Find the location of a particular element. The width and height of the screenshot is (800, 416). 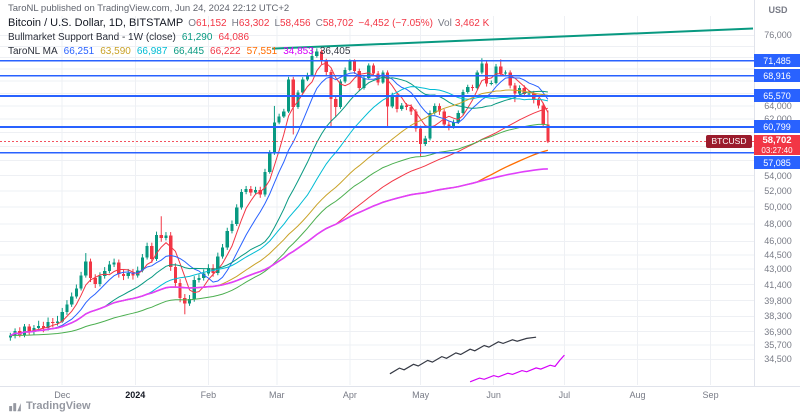

price-tick-label: 35,700 is located at coordinates (778, 345).